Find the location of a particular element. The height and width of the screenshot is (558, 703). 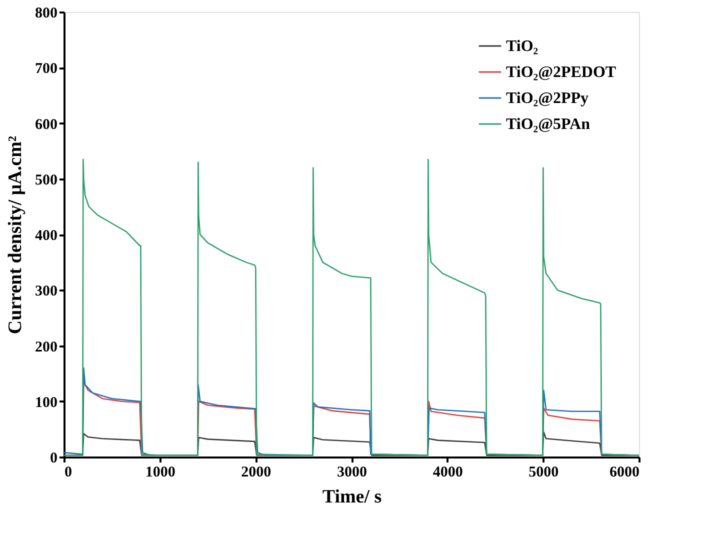

legend-label: TiO₂@5PAn is located at coordinates (548, 124).